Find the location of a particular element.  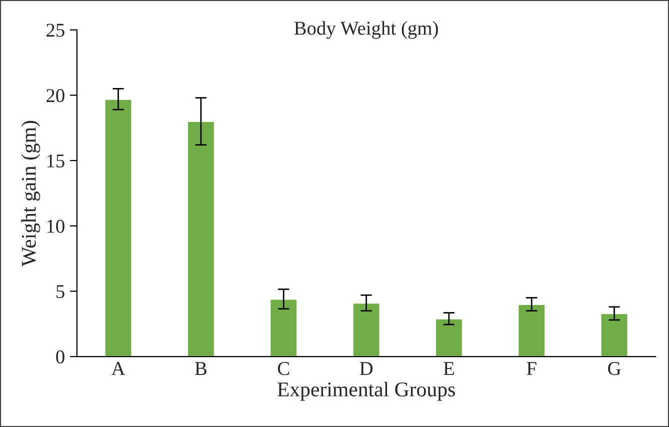

x-tick-label: E is located at coordinates (449, 368).